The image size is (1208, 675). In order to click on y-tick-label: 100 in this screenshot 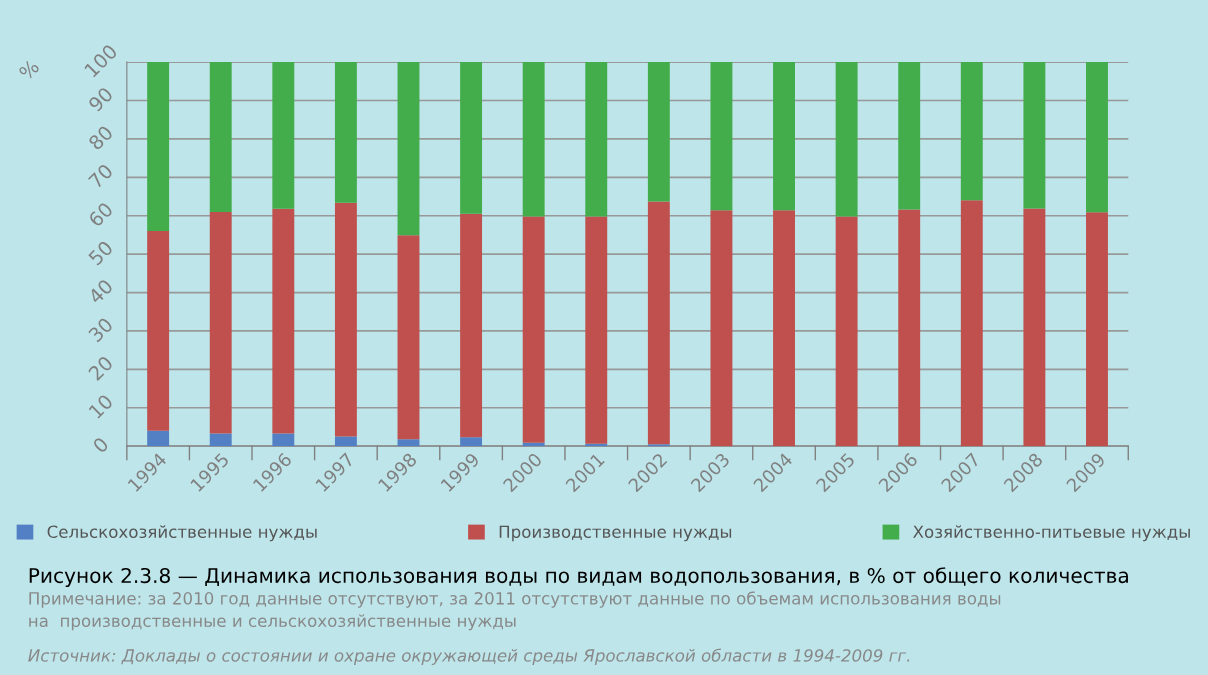, I will do `click(101, 60)`.